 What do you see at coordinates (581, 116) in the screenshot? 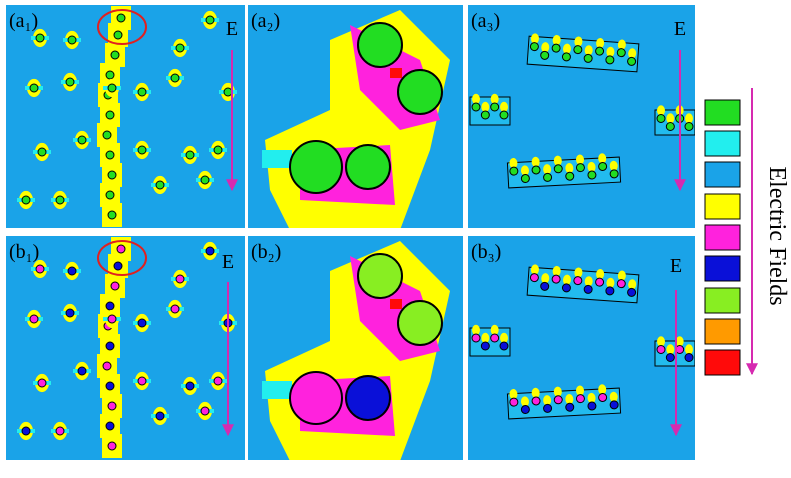
I see `panel` at bounding box center [581, 116].